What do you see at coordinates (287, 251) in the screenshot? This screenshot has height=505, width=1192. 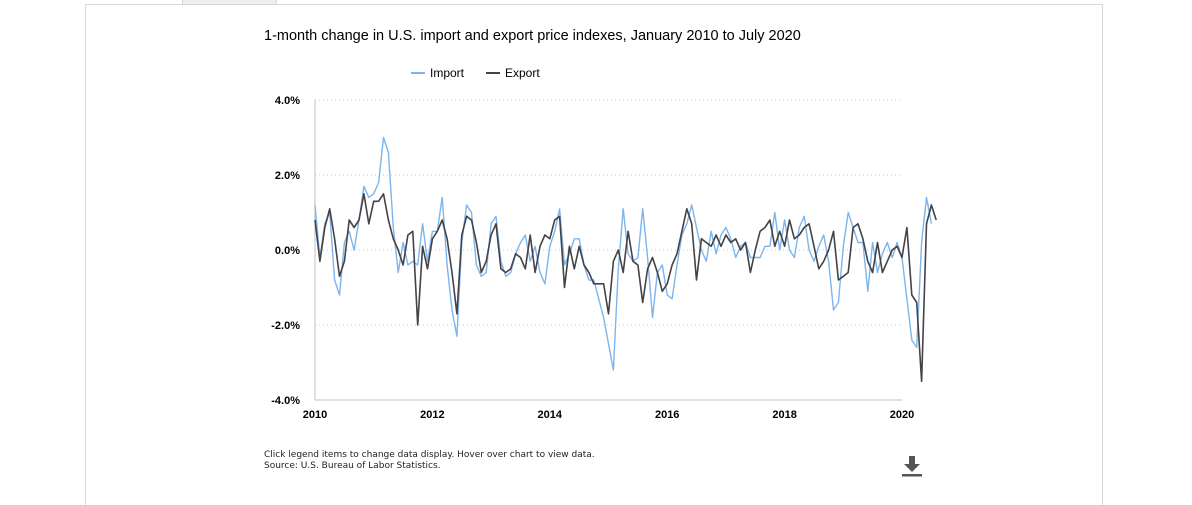 I see `y-tick-label: 0.0%` at bounding box center [287, 251].